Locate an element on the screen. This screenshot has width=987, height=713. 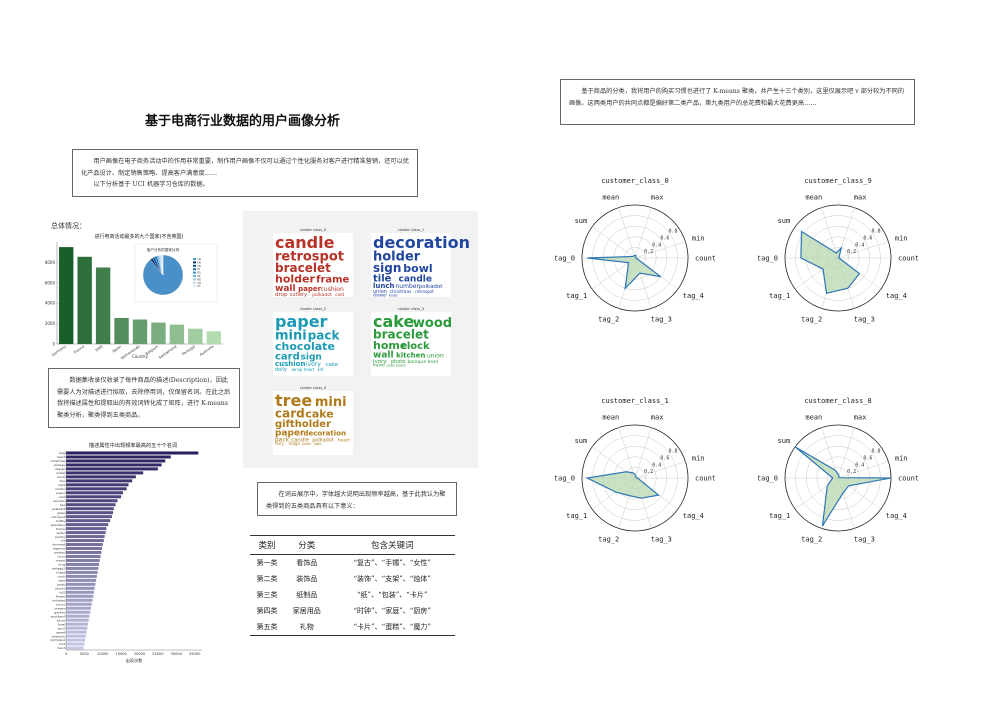
radar-axis-label: max is located at coordinates (860, 198).